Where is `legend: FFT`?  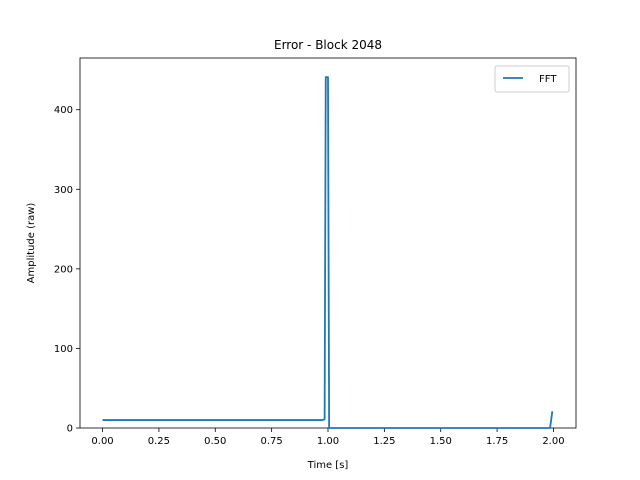 legend: FFT is located at coordinates (532, 79).